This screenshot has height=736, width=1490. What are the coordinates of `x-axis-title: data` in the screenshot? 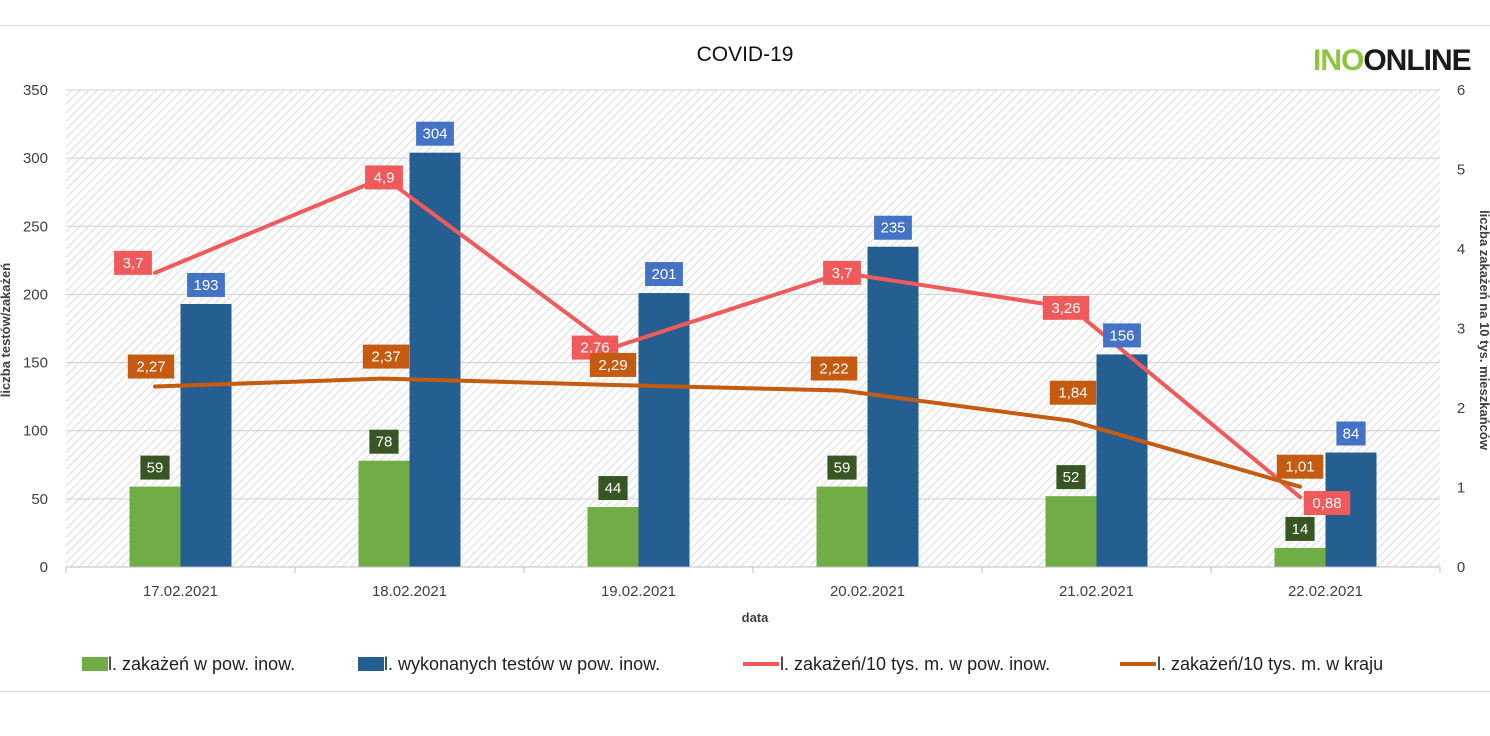 It's located at (756, 617).